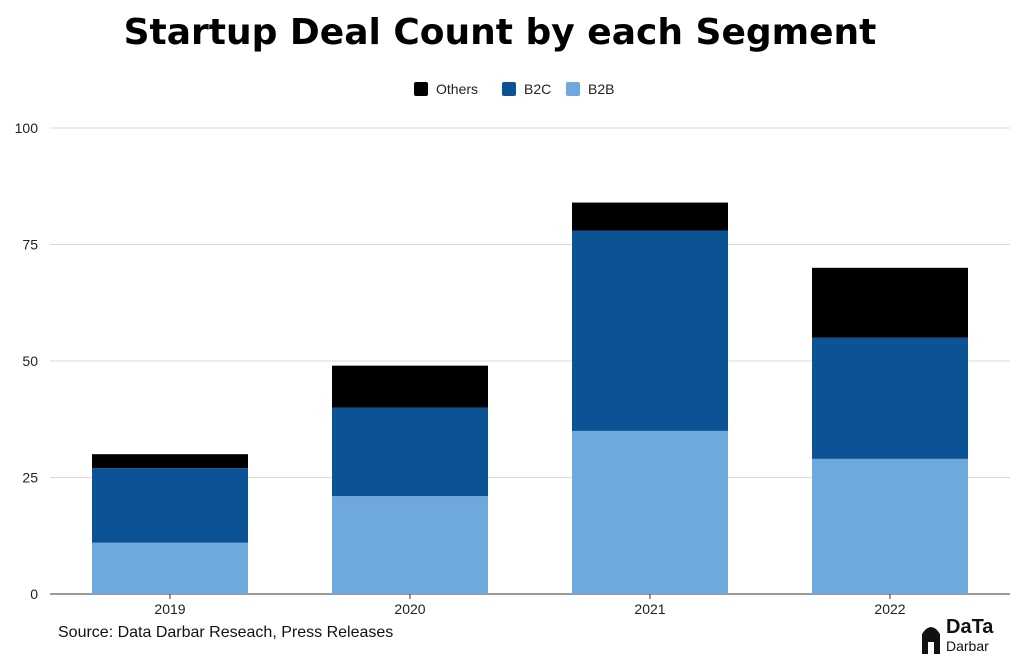 This screenshot has height=662, width=1024. What do you see at coordinates (170, 461) in the screenshot?
I see `bar-others-2019` at bounding box center [170, 461].